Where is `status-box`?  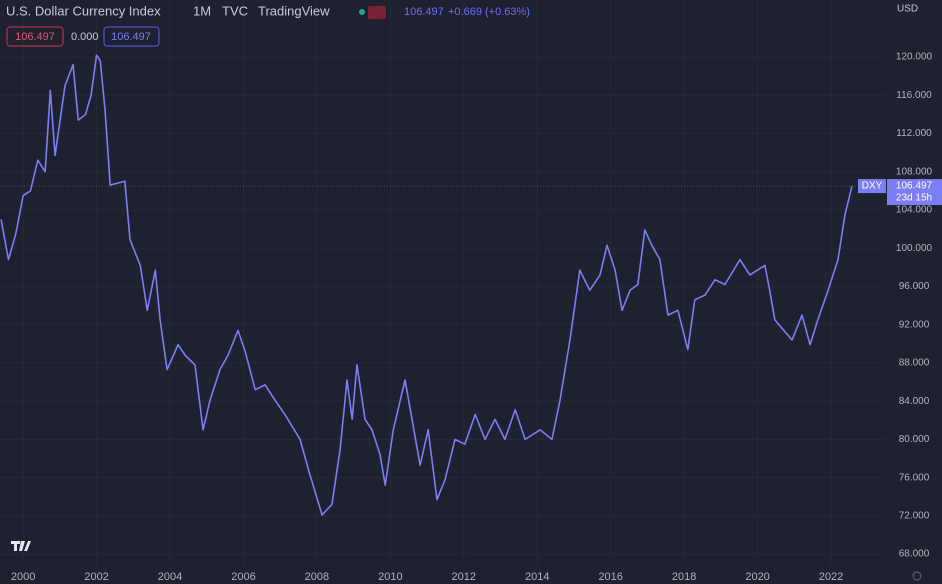
status-box is located at coordinates (377, 12).